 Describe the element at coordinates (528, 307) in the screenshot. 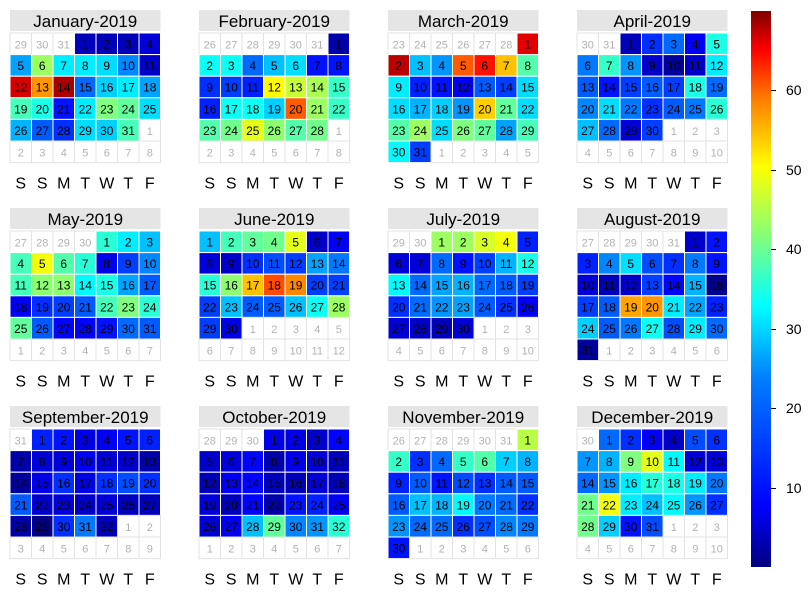

I see `day-label: 26` at that location.